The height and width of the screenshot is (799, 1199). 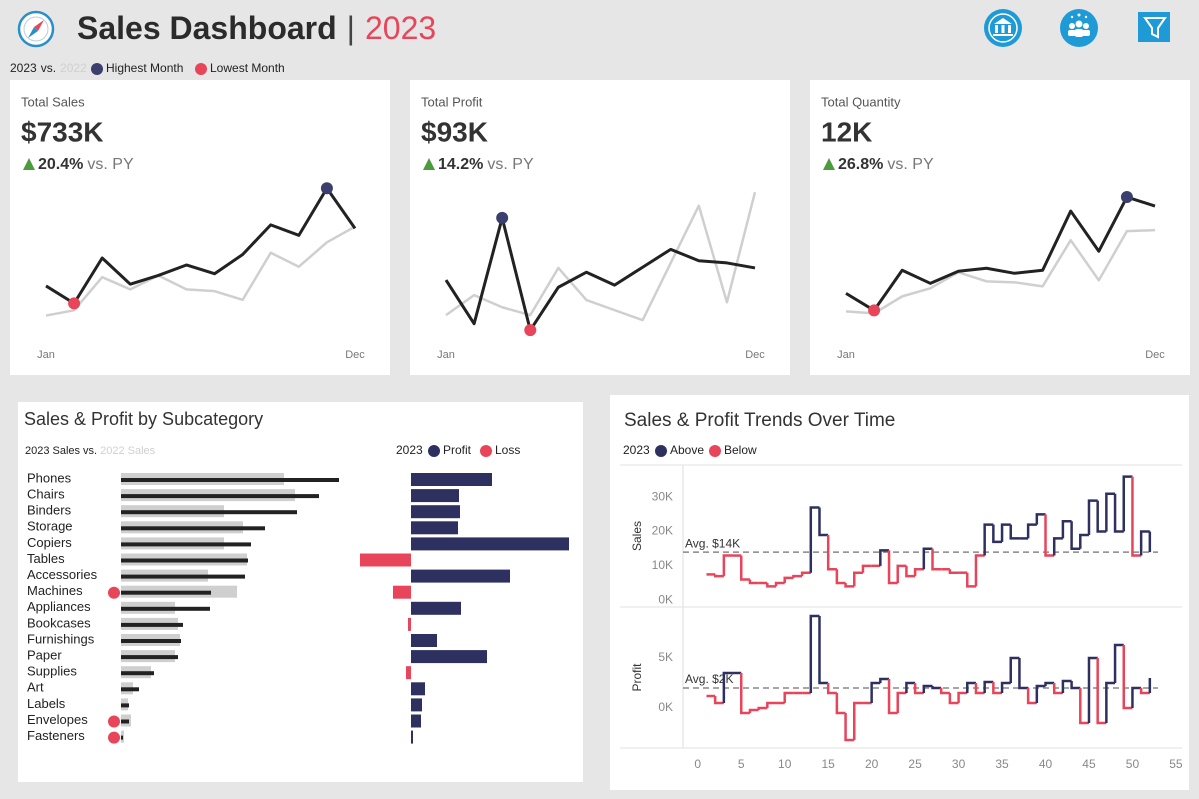 I want to click on title-main: Sales Dashboard, so click(x=207, y=28).